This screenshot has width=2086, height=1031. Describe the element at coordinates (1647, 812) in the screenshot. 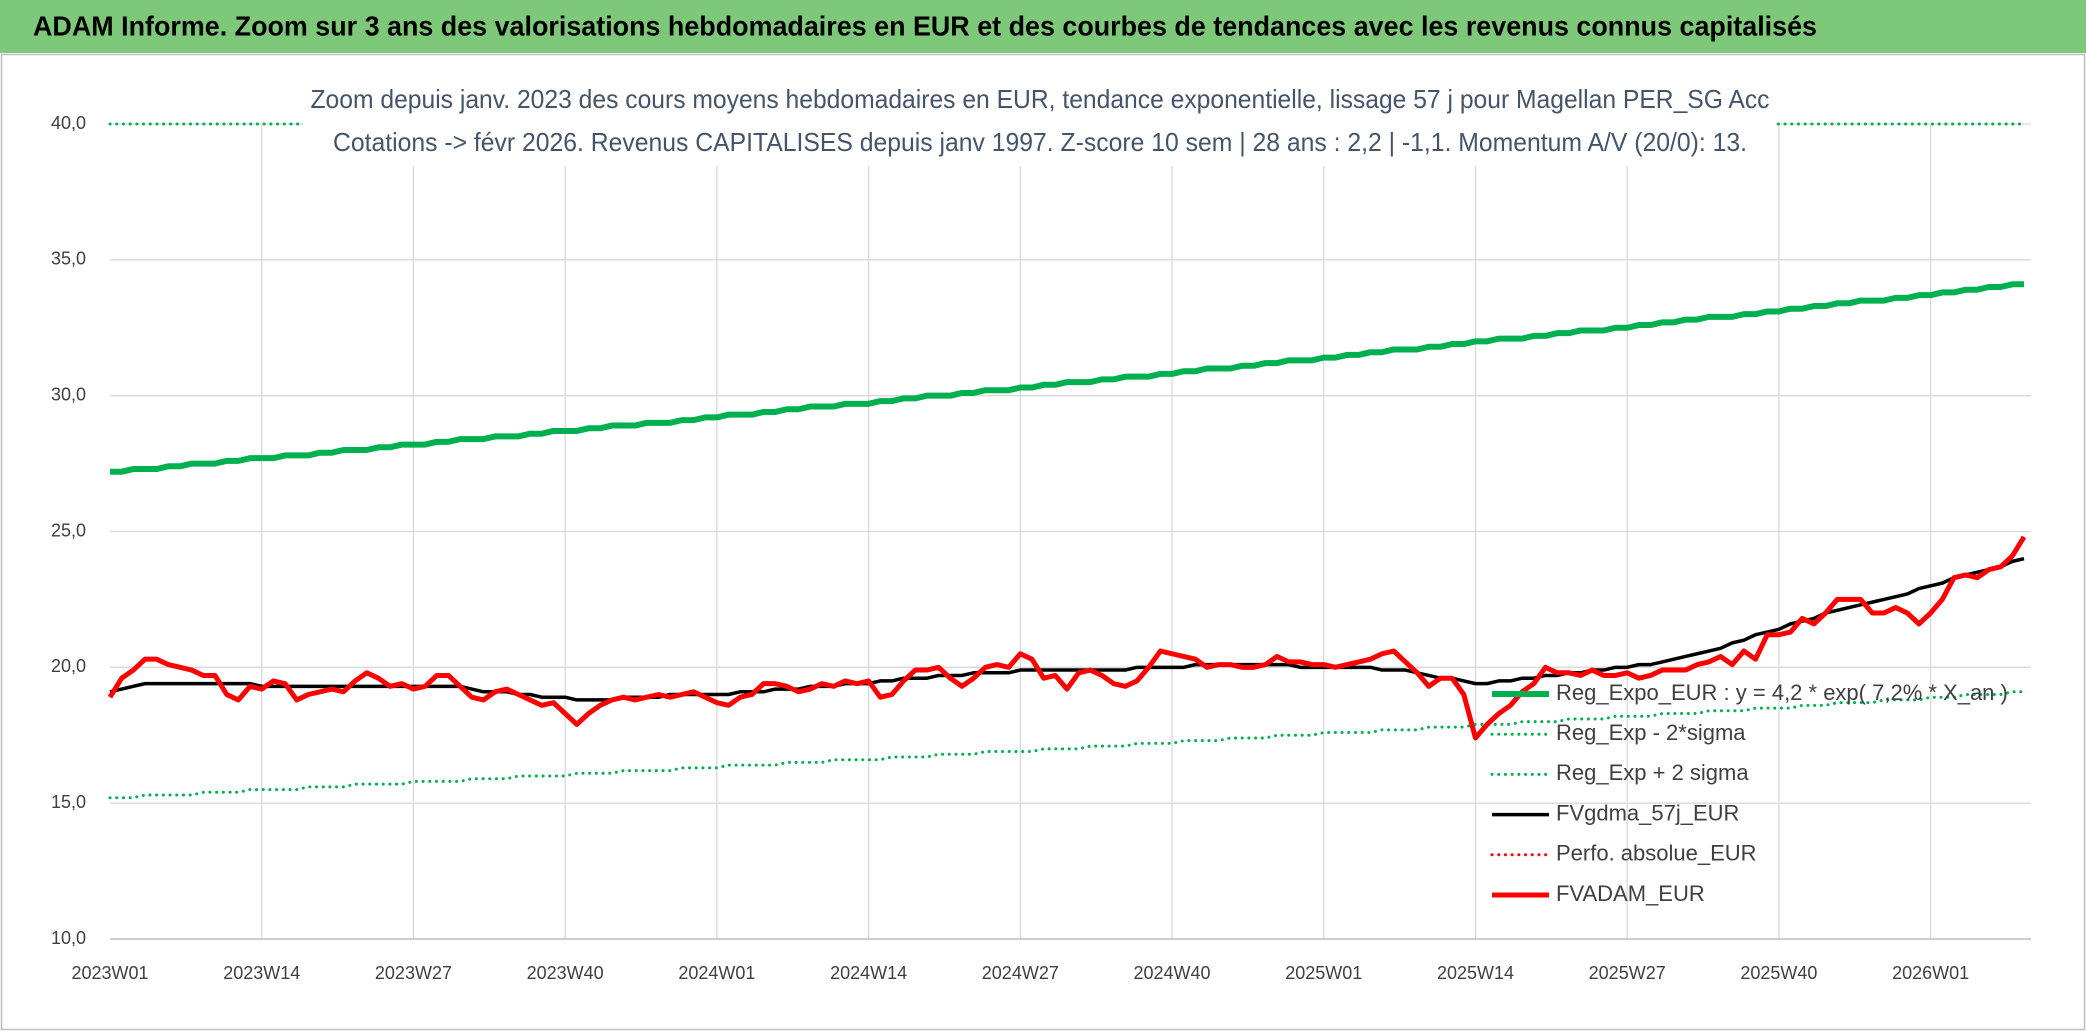

I see `legend-label: FVgdma_57j_EUR` at that location.